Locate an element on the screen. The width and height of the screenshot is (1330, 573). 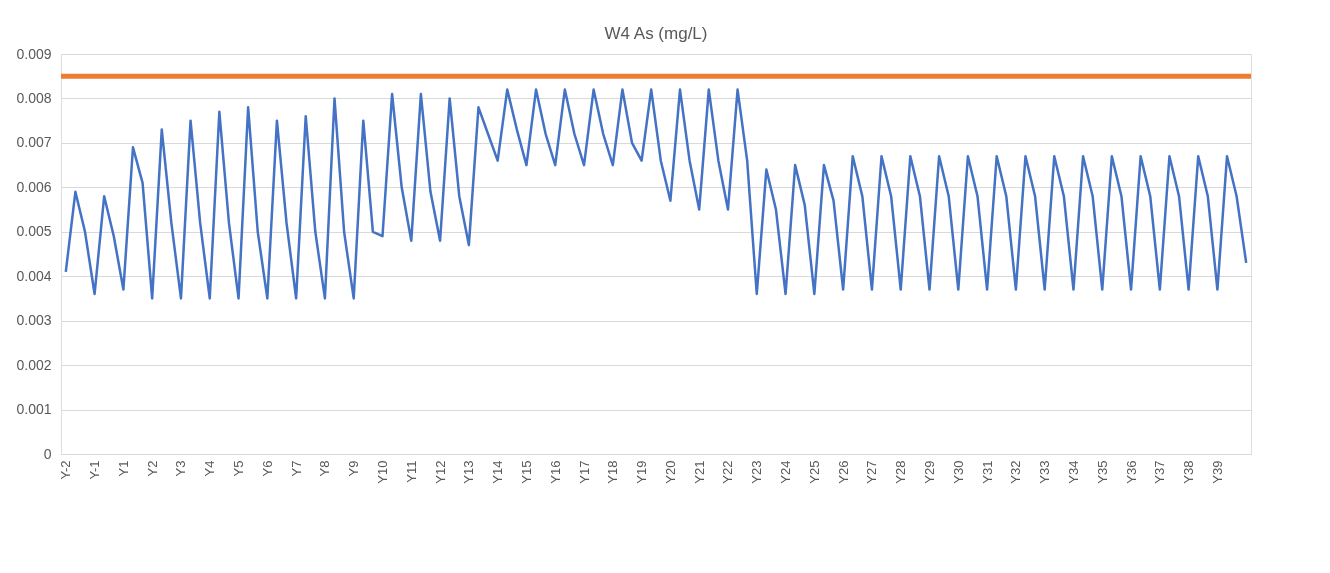
x-tick-label: Y31 is located at coordinates (987, 472).